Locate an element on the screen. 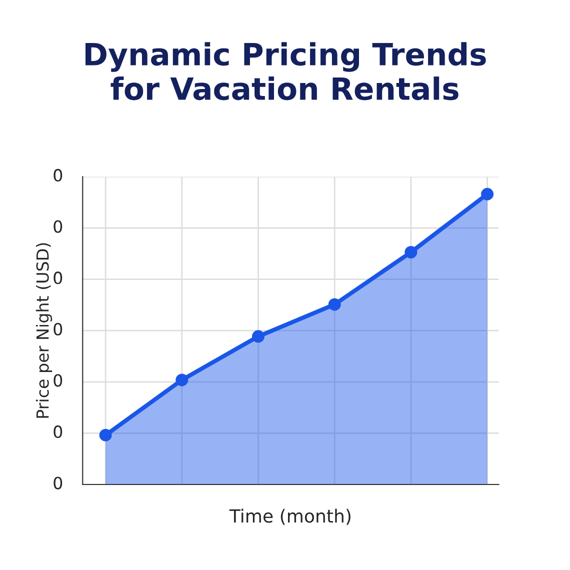 The image size is (570, 570). chart-title: Dynamic Pricing Trends for Vacation Rentals is located at coordinates (286, 71).